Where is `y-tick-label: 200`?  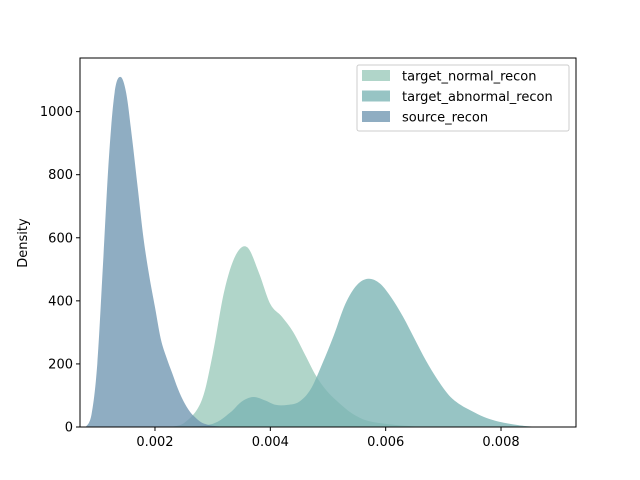
y-tick-label: 200 is located at coordinates (60, 364).